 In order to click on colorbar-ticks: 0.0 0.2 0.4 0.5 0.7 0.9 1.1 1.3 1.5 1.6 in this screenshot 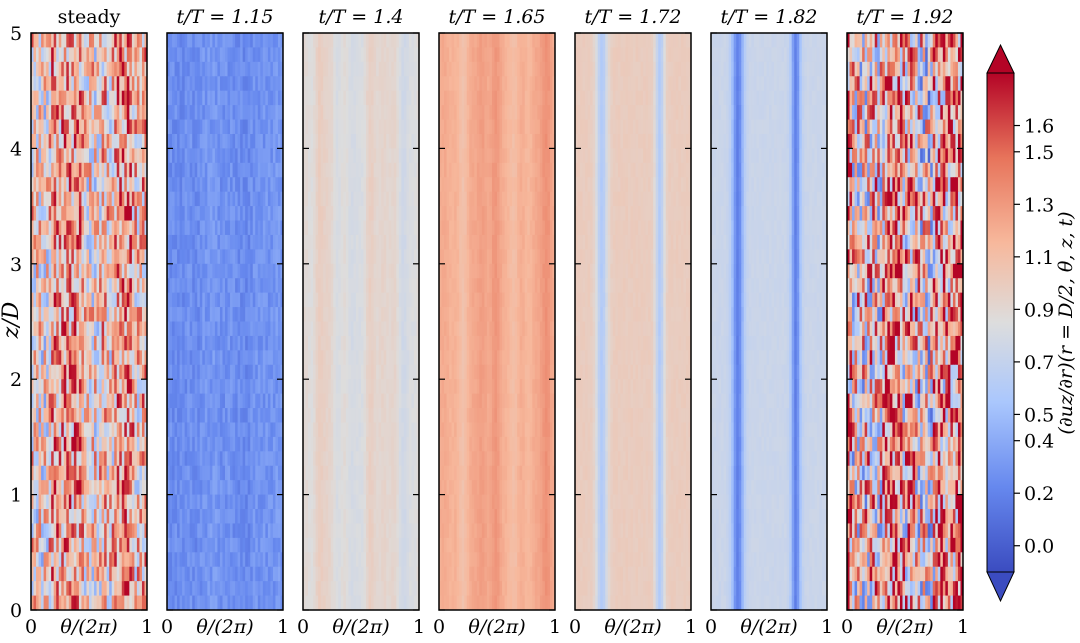, I will do `click(1034, 337)`.